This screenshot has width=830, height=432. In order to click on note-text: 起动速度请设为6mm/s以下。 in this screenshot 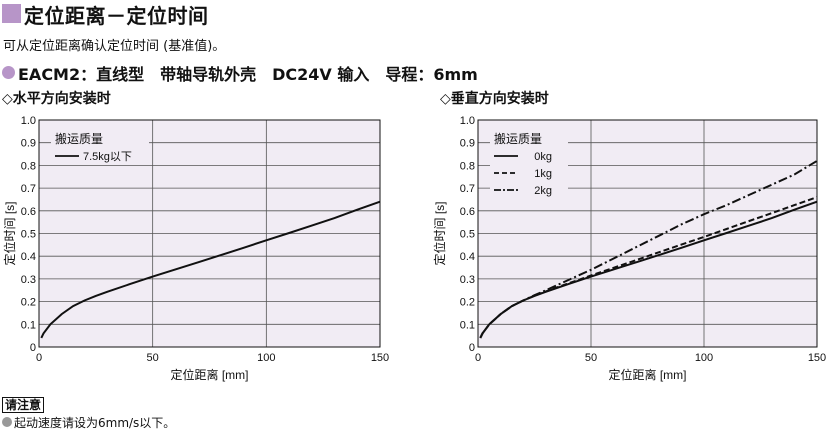, I will do `click(95, 423)`.